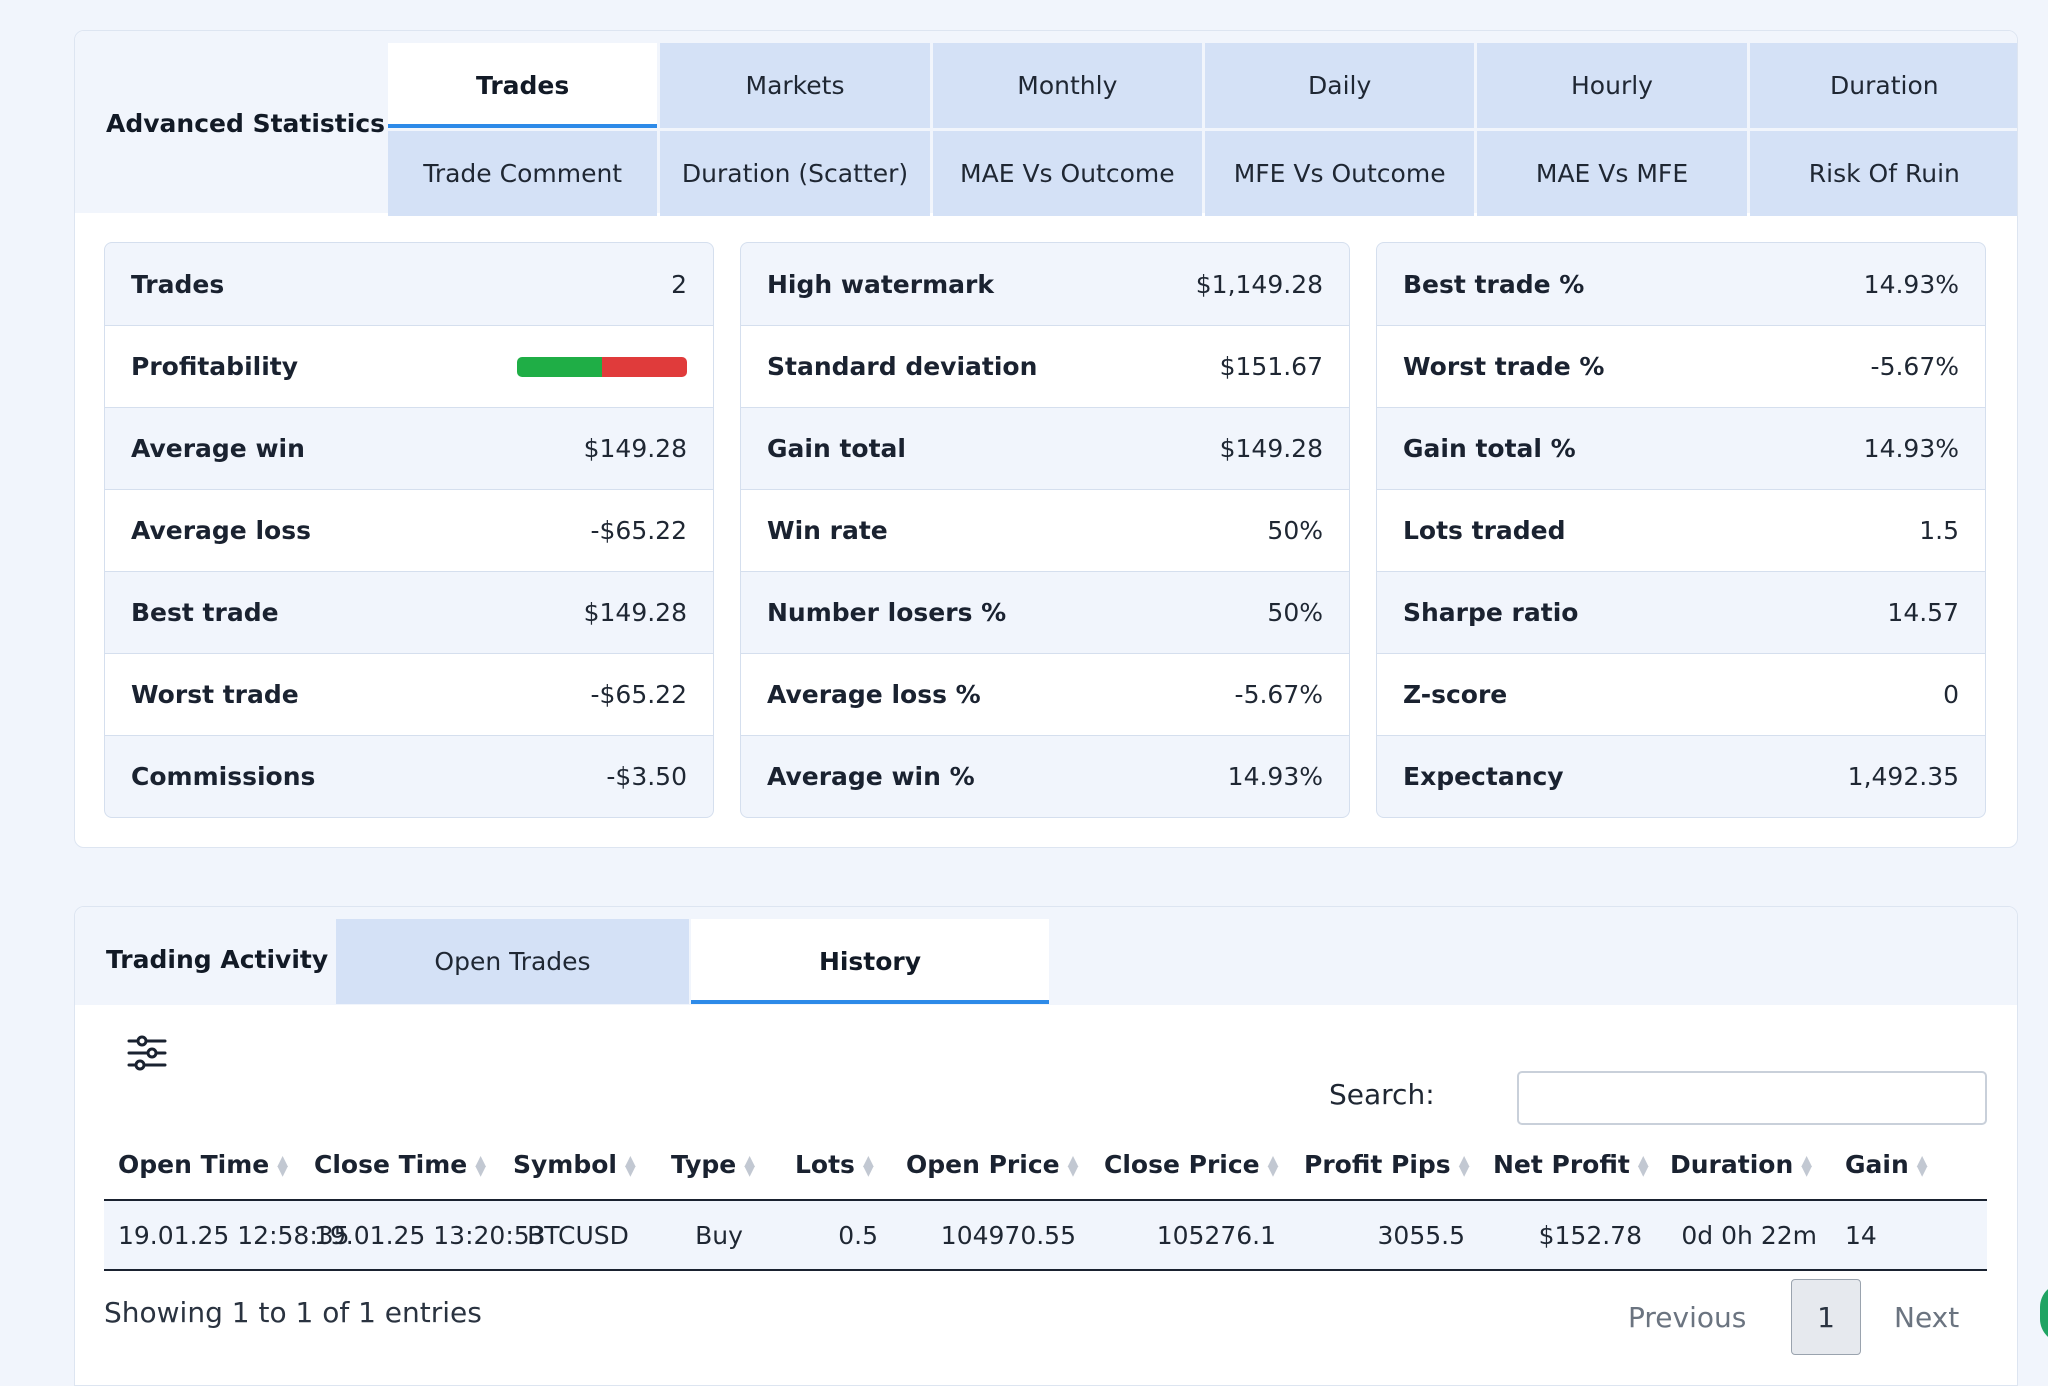  I want to click on stat-label: Best trade, so click(205, 612).